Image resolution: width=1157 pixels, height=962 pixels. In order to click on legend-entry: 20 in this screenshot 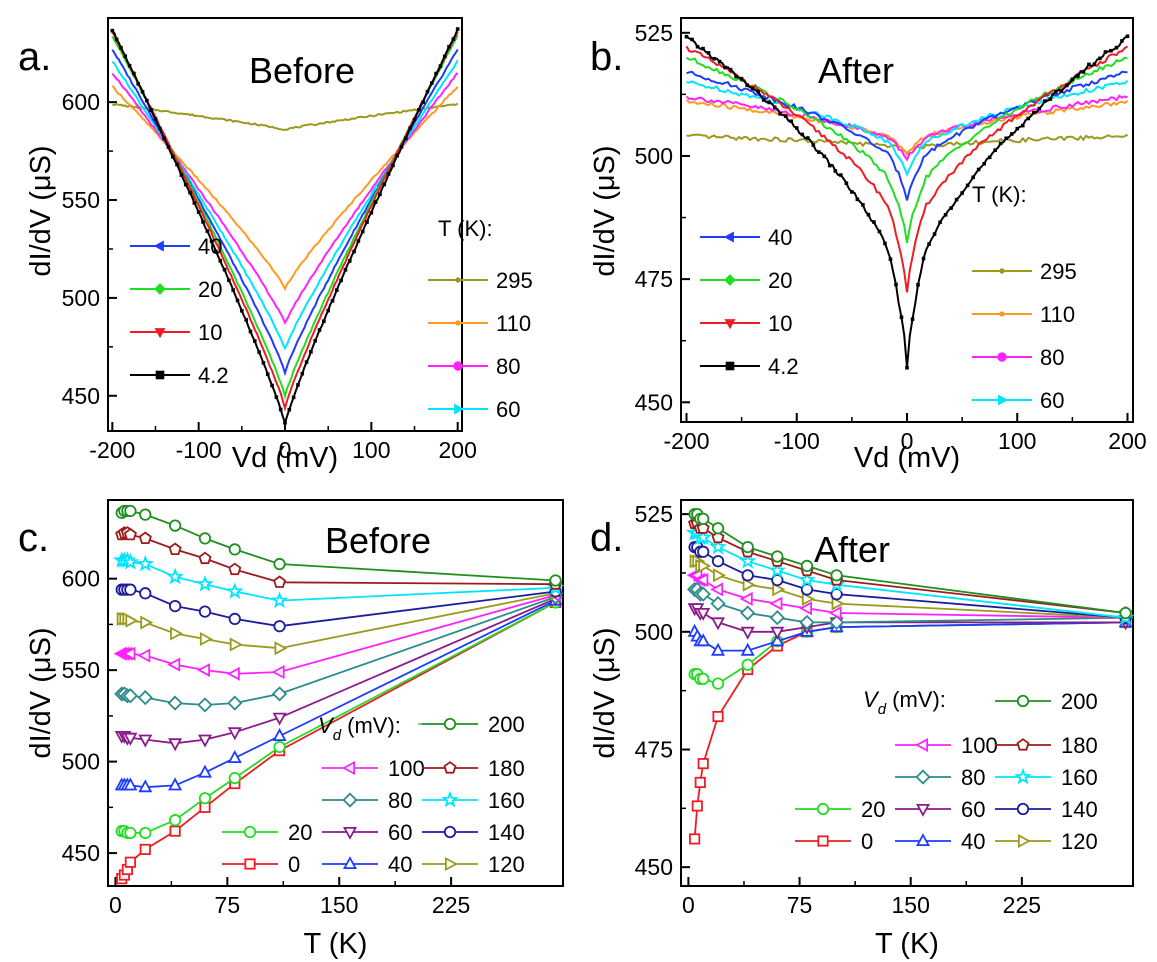, I will do `click(176, 289)`.